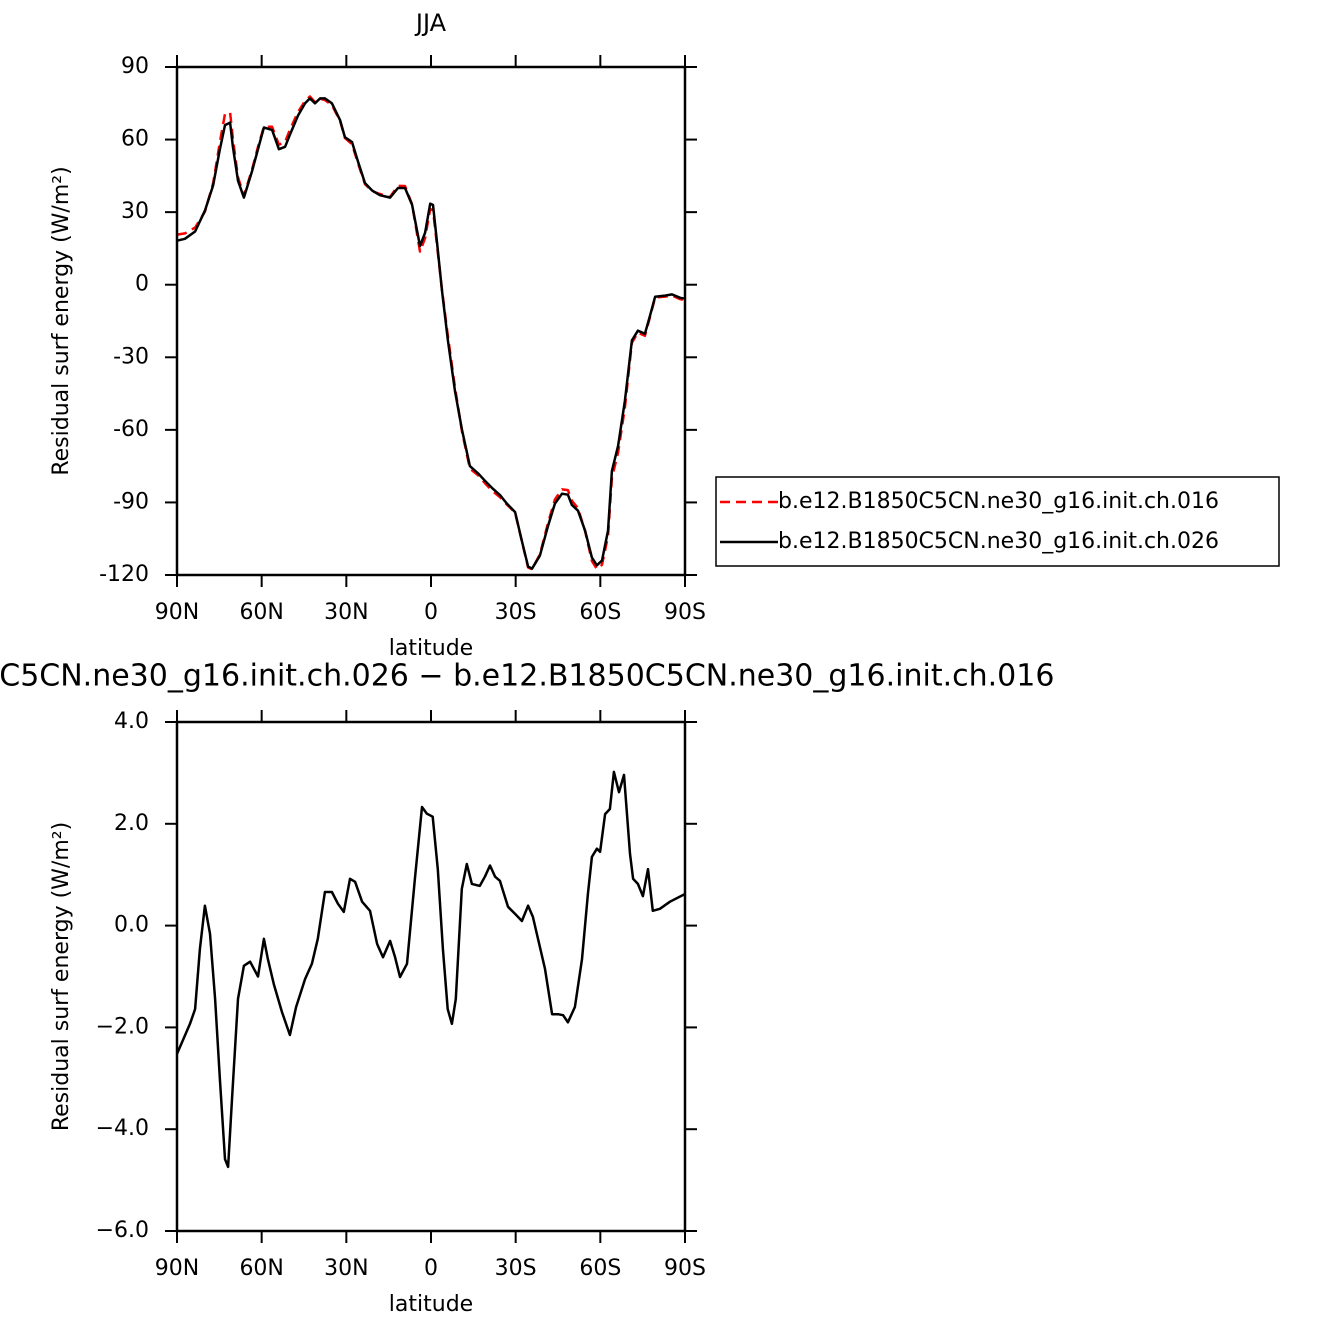 The height and width of the screenshot is (1325, 1324). Describe the element at coordinates (142, 284) in the screenshot. I see `y-tick-label: 0` at that location.